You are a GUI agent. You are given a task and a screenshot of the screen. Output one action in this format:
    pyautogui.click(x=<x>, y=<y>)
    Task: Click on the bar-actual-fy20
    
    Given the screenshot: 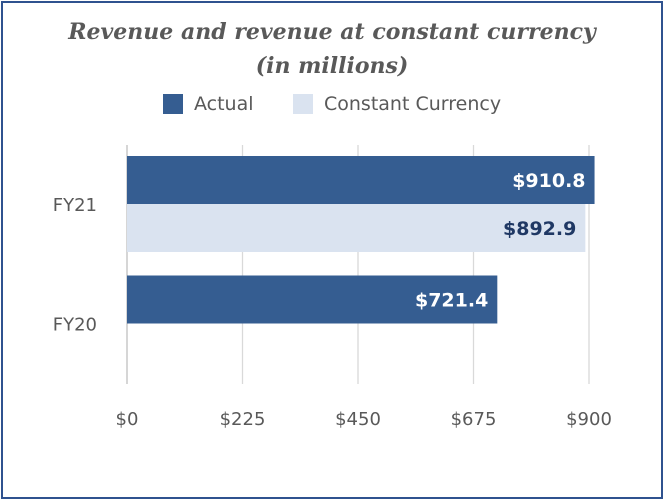 What is the action you would take?
    pyautogui.click(x=312, y=299)
    